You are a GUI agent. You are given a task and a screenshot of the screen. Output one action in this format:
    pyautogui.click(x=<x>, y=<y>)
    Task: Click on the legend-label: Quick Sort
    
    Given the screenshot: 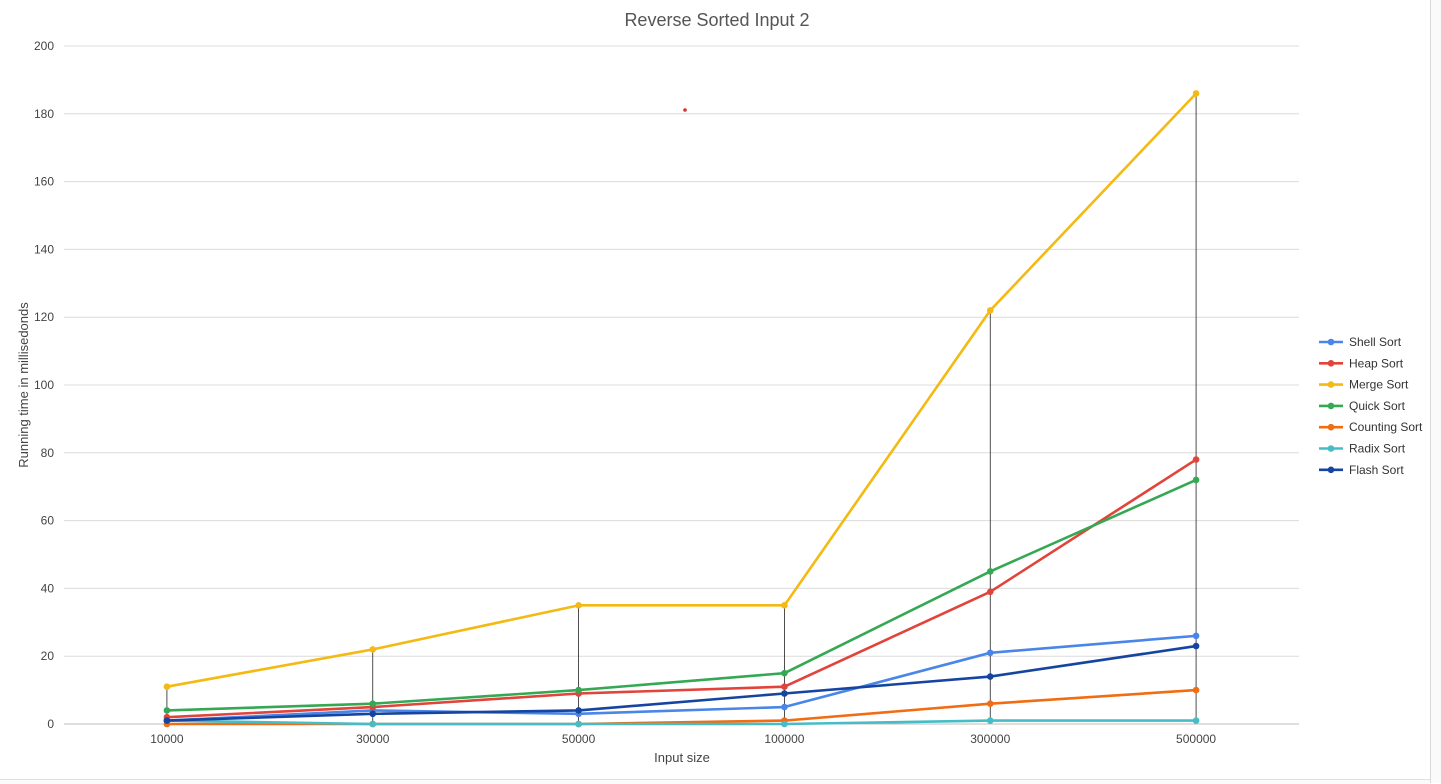 What is the action you would take?
    pyautogui.click(x=1377, y=406)
    